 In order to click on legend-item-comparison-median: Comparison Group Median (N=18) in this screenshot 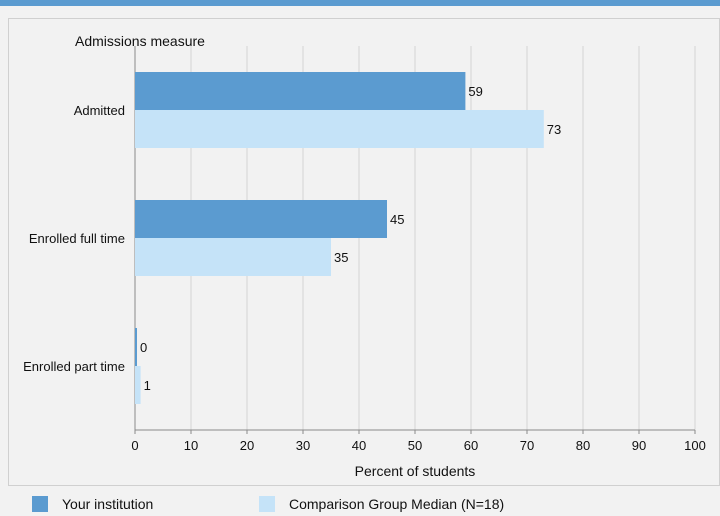, I will do `click(381, 504)`.